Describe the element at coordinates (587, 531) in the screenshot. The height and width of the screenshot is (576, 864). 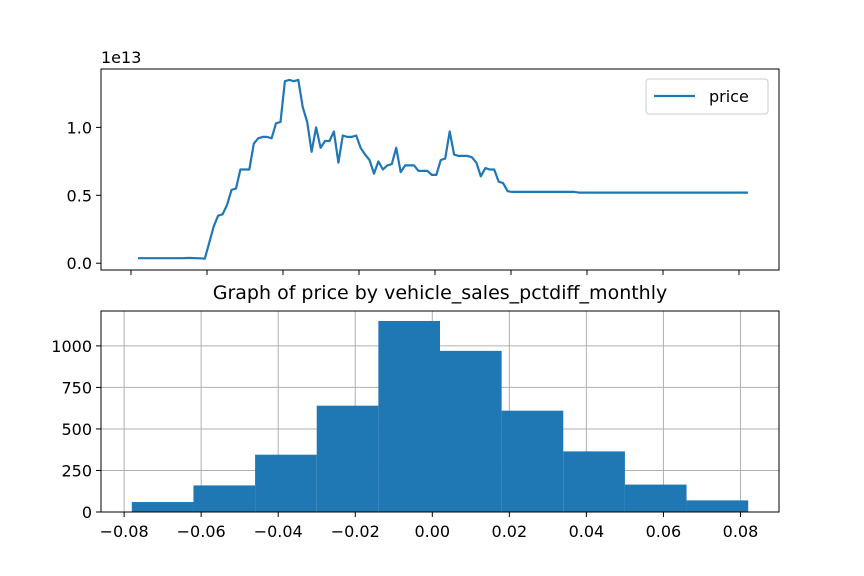
I see `x-tick-label: 0.04` at that location.